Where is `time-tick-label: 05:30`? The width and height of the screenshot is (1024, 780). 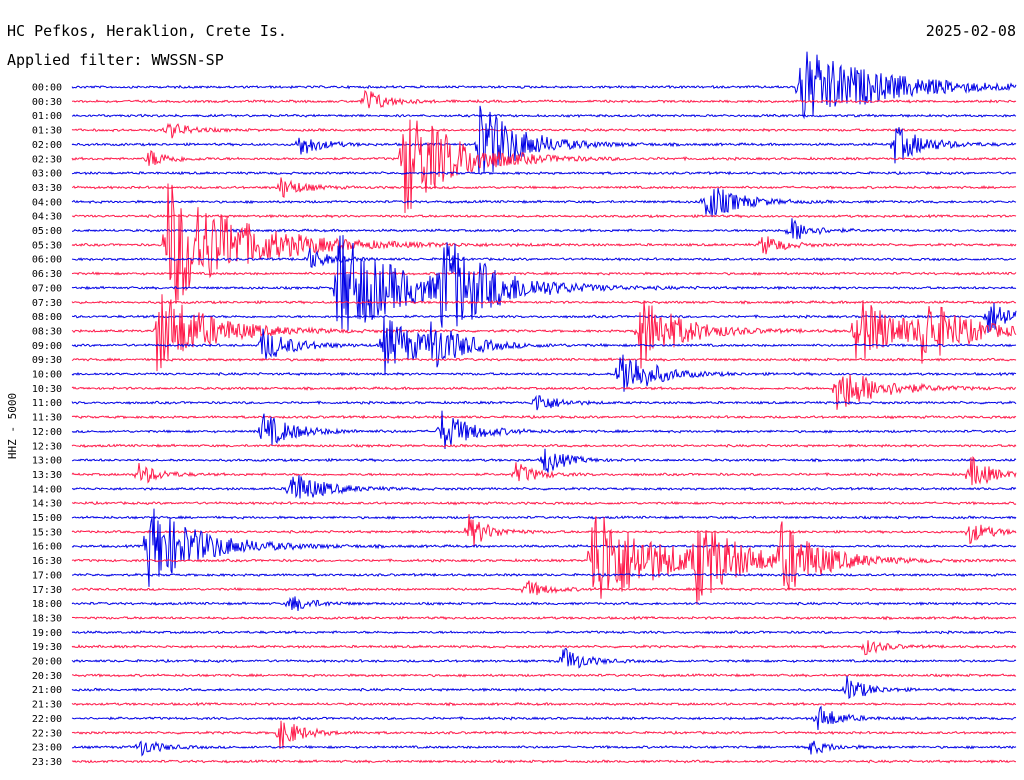
time-tick-label: 05:30 is located at coordinates (47, 245).